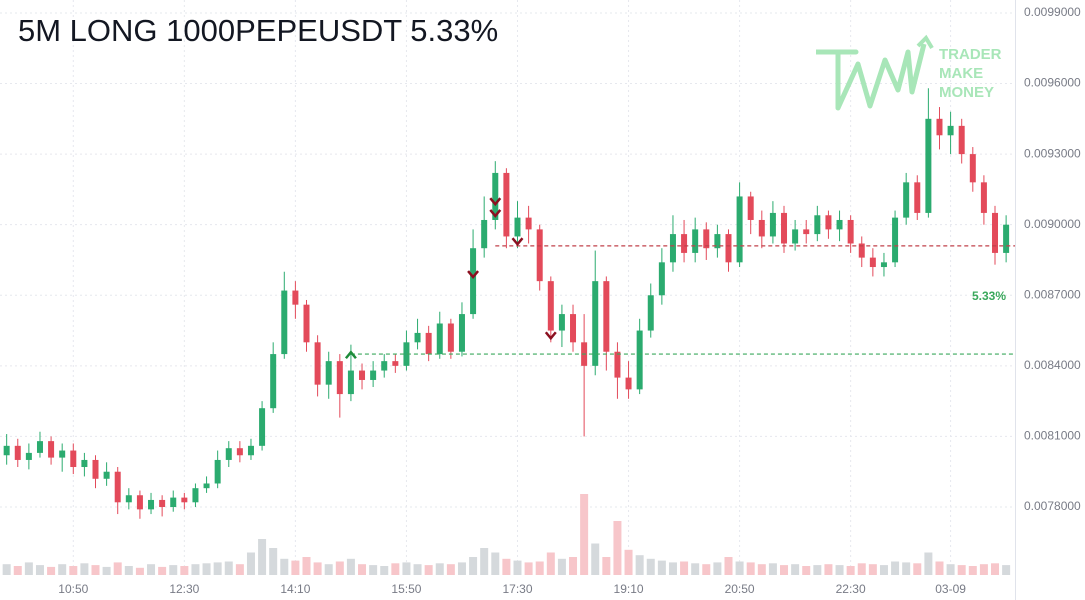  I want to click on pnl-label: 5.33%, so click(989, 296).